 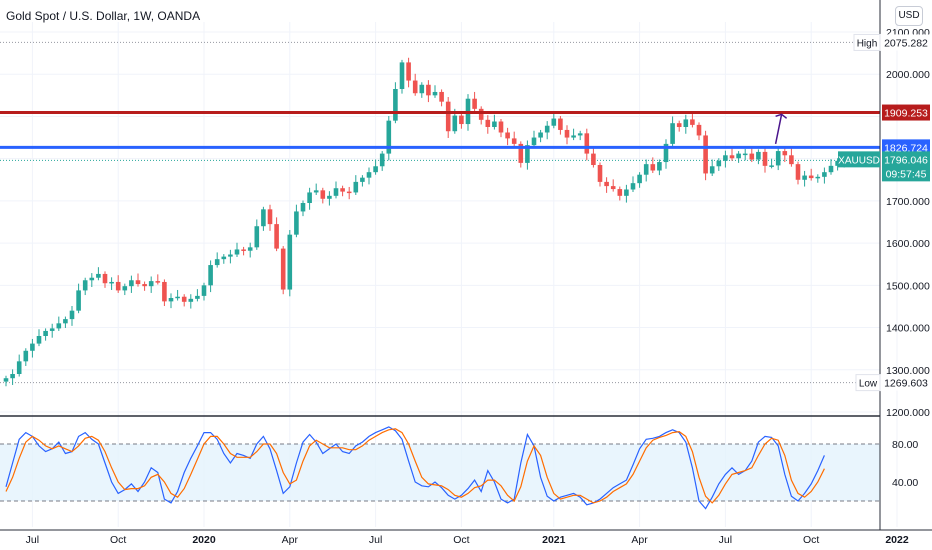 I want to click on time-tick-label: Jul, so click(x=32, y=540).